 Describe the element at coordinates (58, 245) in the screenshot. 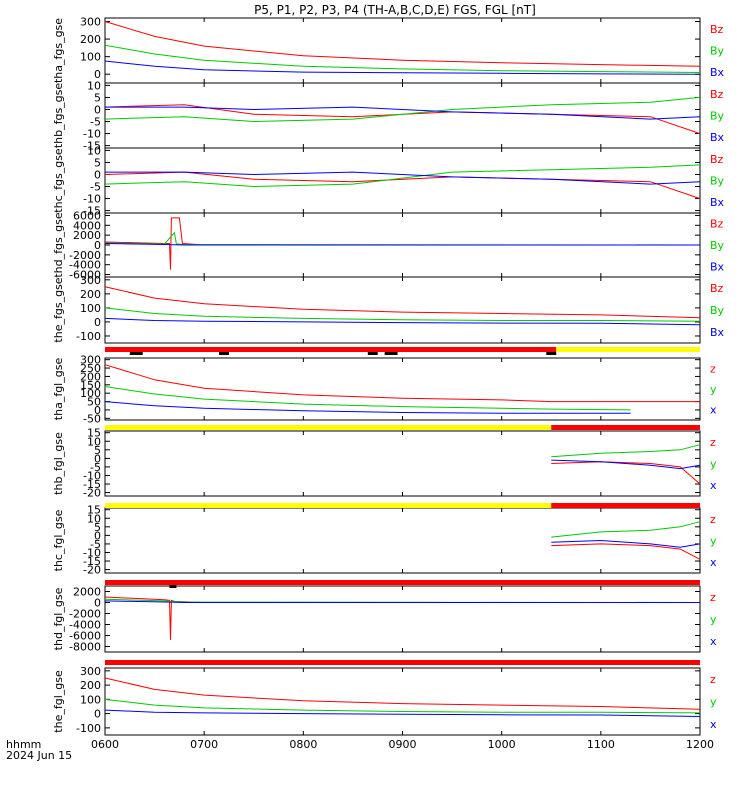

I see `y-axis-label: thd_fgs_gse` at that location.